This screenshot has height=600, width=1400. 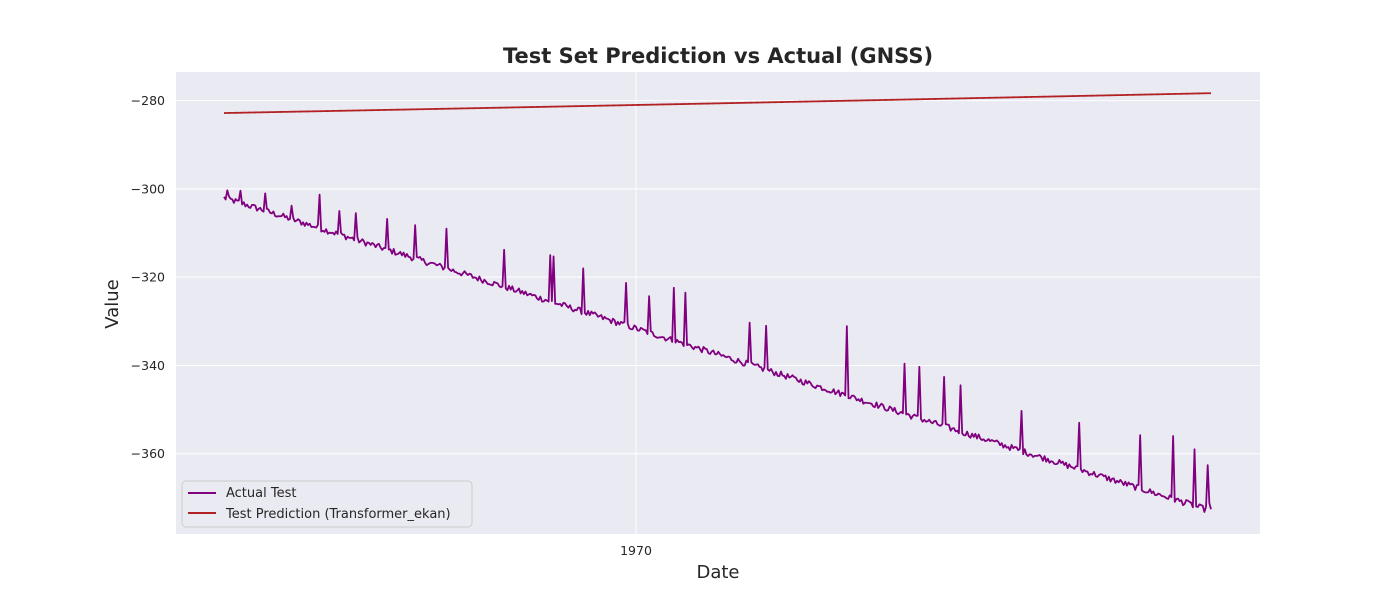 I want to click on legend-box, so click(x=327, y=504).